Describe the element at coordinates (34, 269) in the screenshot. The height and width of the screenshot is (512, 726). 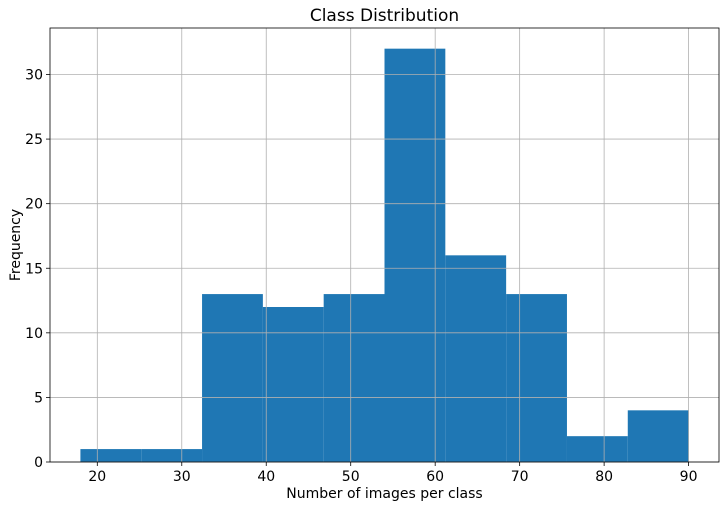
I see `y-tick-label: 15` at that location.